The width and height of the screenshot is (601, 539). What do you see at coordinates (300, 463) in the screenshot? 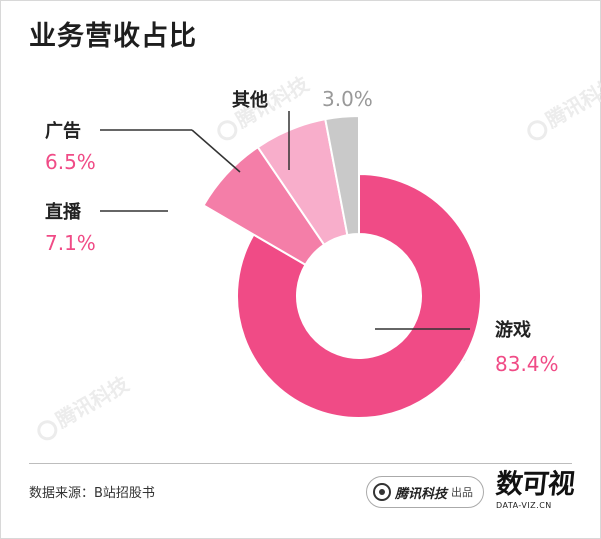
I see `footer-divider` at bounding box center [300, 463].